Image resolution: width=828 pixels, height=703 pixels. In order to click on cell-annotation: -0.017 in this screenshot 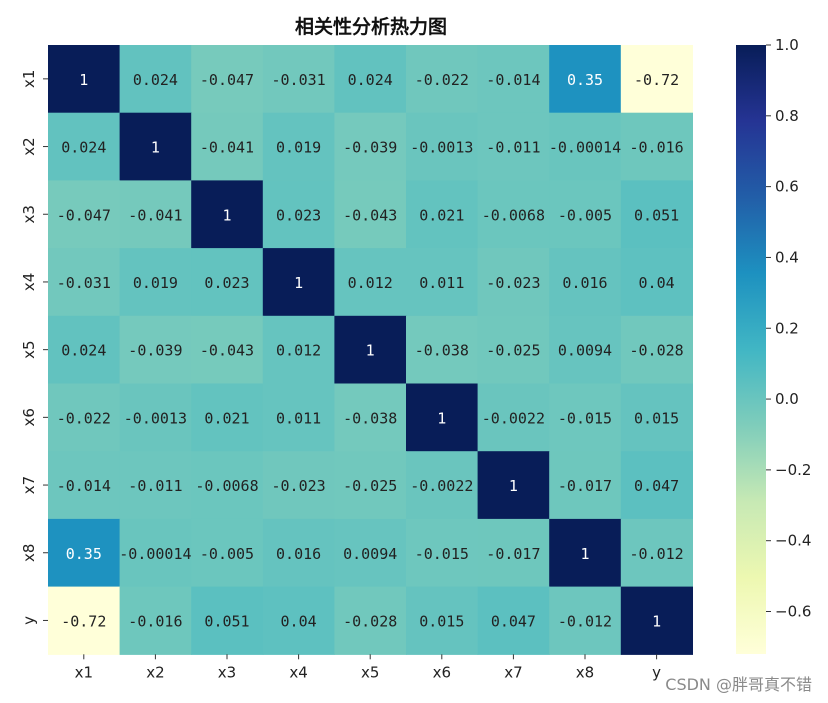, I will do `click(585, 486)`.